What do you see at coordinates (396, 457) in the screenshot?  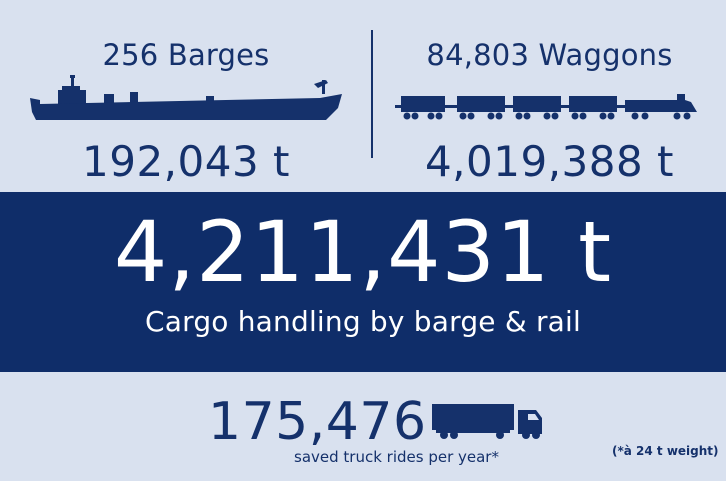 I see `saved-trucks-caption: saved truck rides per year*` at bounding box center [396, 457].